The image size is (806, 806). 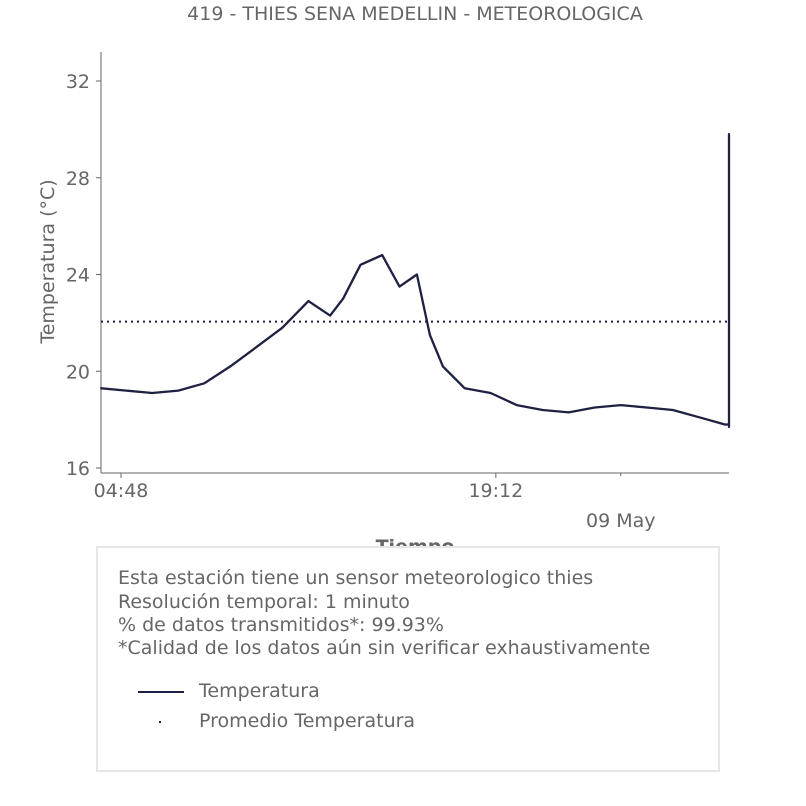 What do you see at coordinates (264, 602) in the screenshot?
I see `info-resolution: Resolución temporal: 1 minuto` at bounding box center [264, 602].